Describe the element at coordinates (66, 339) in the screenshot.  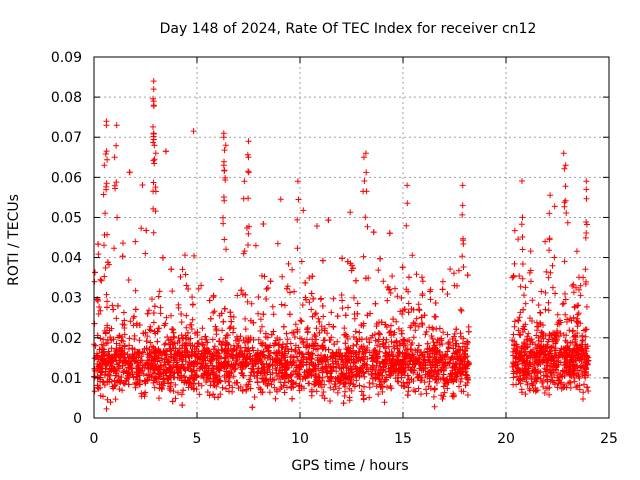
I see `y-tick-label: 0.02` at that location.